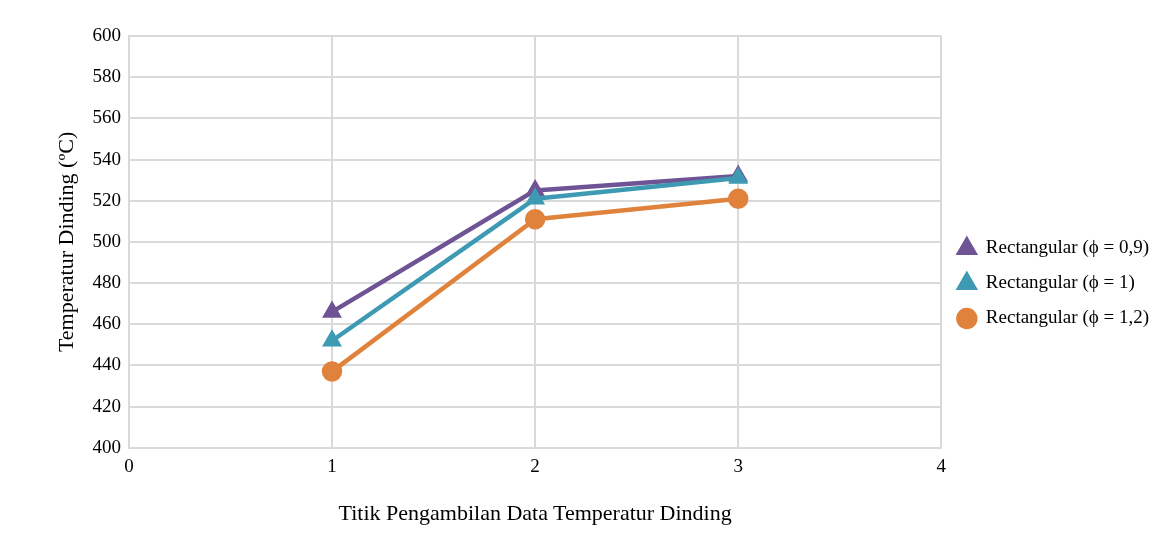 The image size is (1169, 541). What do you see at coordinates (106, 199) in the screenshot?
I see `y-tick-label: 520` at bounding box center [106, 199].